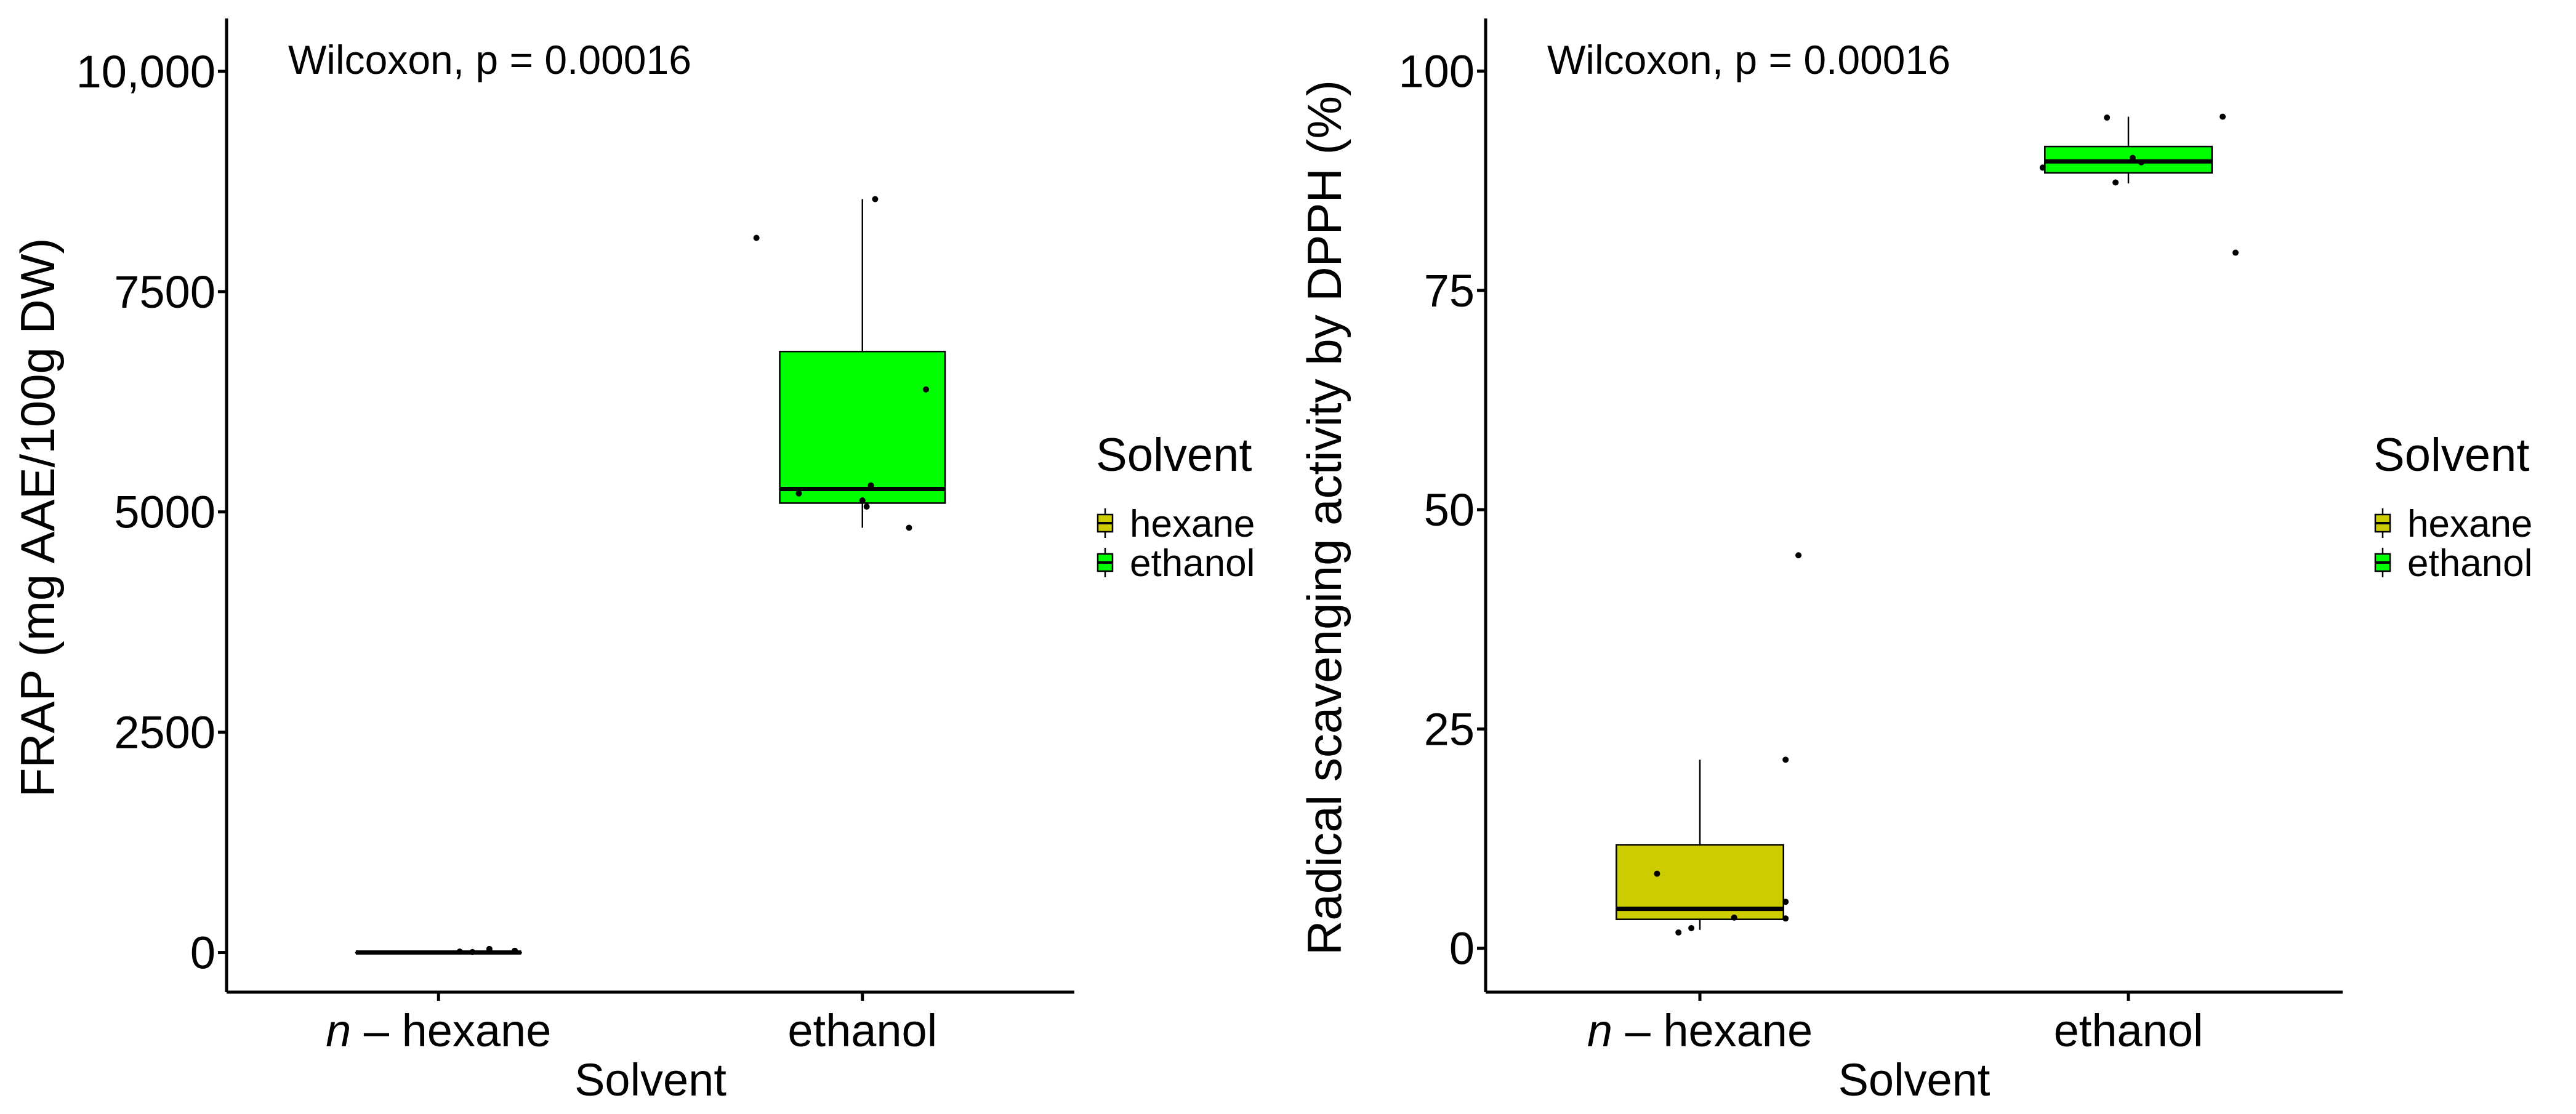 Image resolution: width=2576 pixels, height=1114 pixels. I want to click on box-iqr, so click(862, 427).